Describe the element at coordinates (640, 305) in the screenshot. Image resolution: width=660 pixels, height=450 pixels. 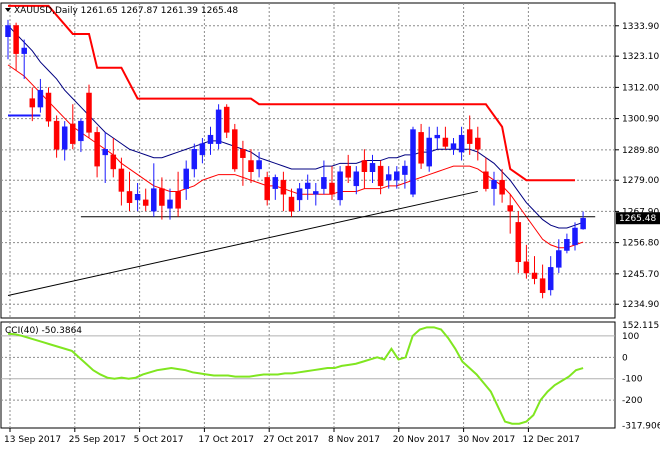
I see `price-tick-label: 1234.90` at that location.